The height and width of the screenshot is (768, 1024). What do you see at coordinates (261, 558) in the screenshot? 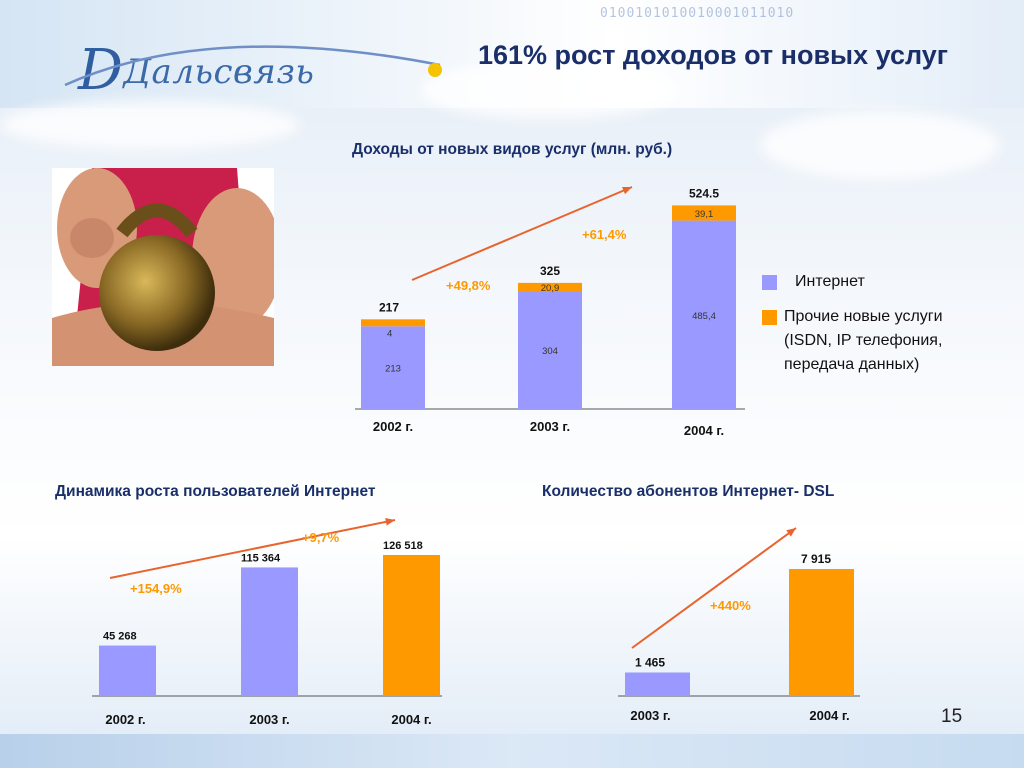
I see `users-value-label: 115 364` at bounding box center [261, 558].